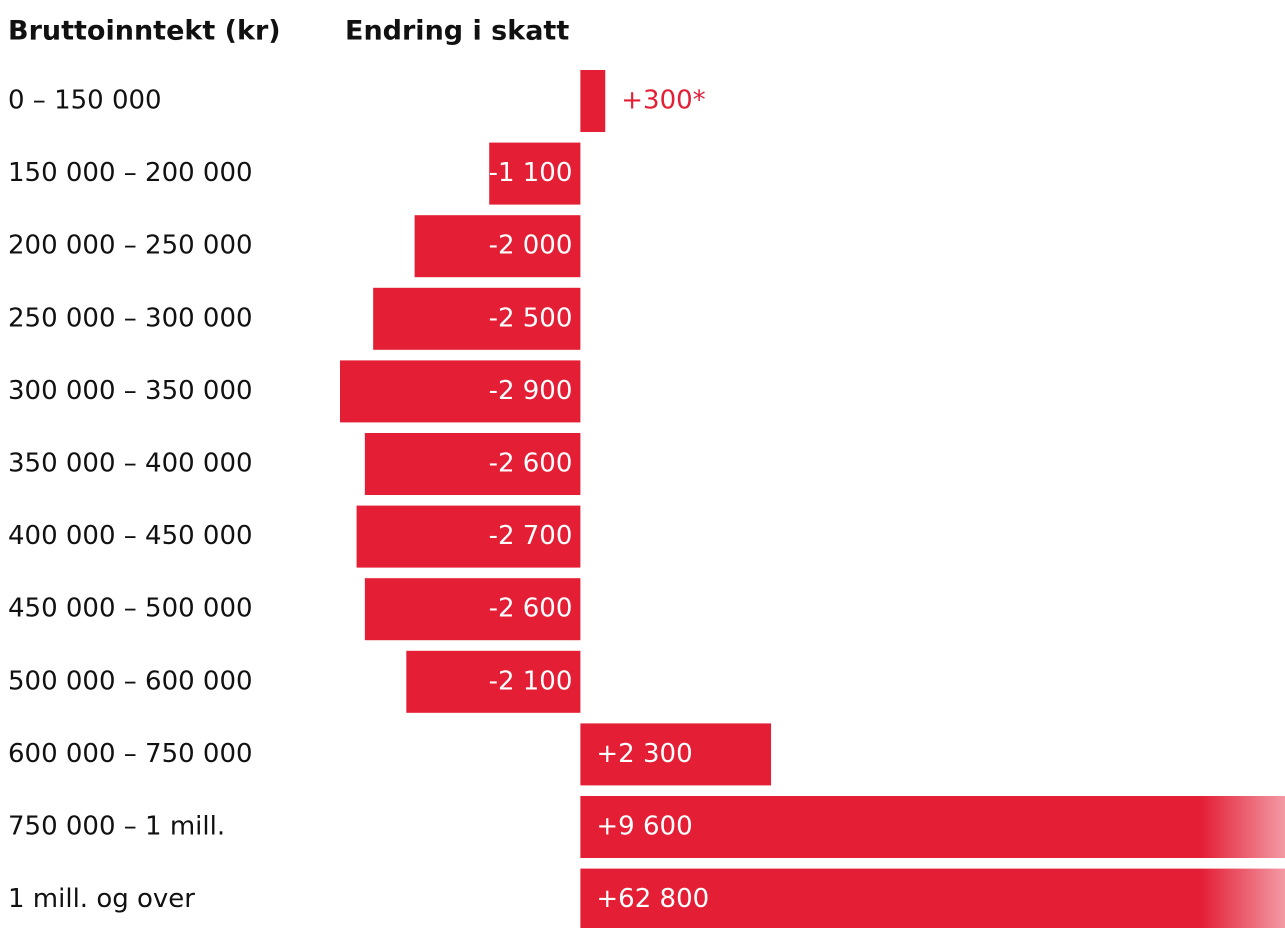 This screenshot has height=928, width=1285. What do you see at coordinates (644, 827) in the screenshot?
I see `value-label: +9 600` at bounding box center [644, 827].